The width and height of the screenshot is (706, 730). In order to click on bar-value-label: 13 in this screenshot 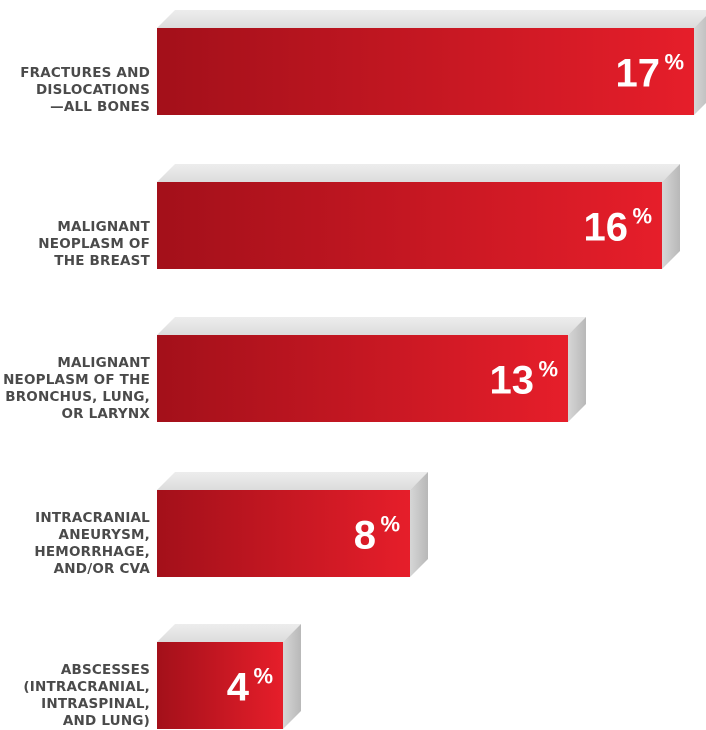, I will do `click(512, 381)`.